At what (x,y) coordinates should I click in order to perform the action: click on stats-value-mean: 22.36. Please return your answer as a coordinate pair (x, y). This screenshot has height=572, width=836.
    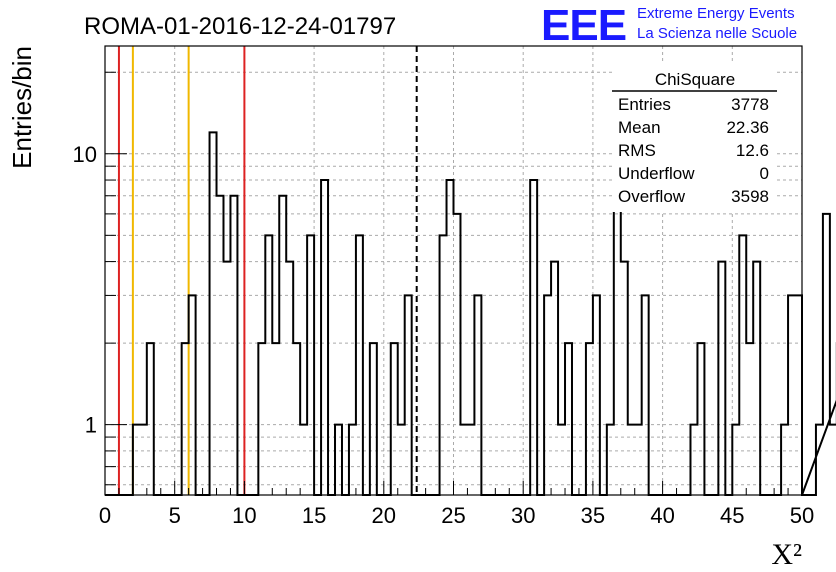
    Looking at the image, I should click on (747, 127).